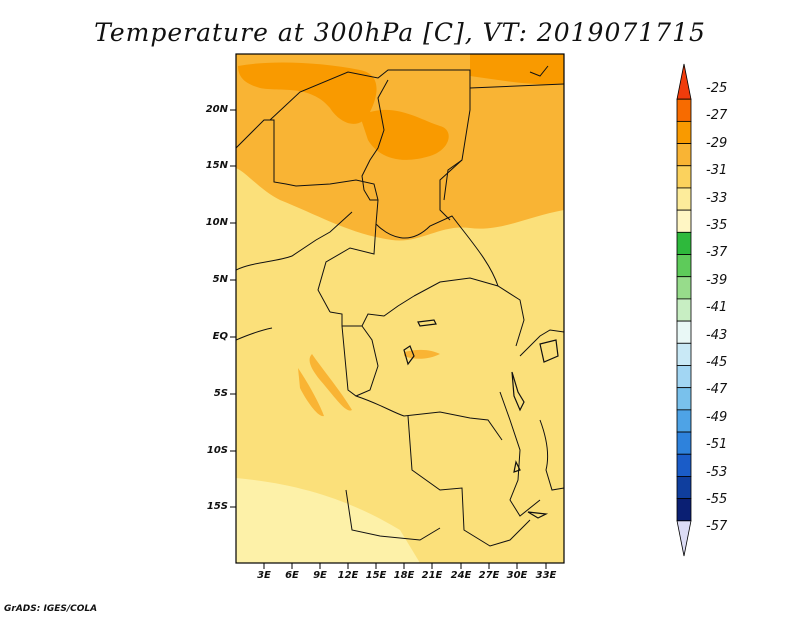 This screenshot has width=800, height=618. What do you see at coordinates (717, 170) in the screenshot?
I see `colorbar-label: -31` at bounding box center [717, 170].